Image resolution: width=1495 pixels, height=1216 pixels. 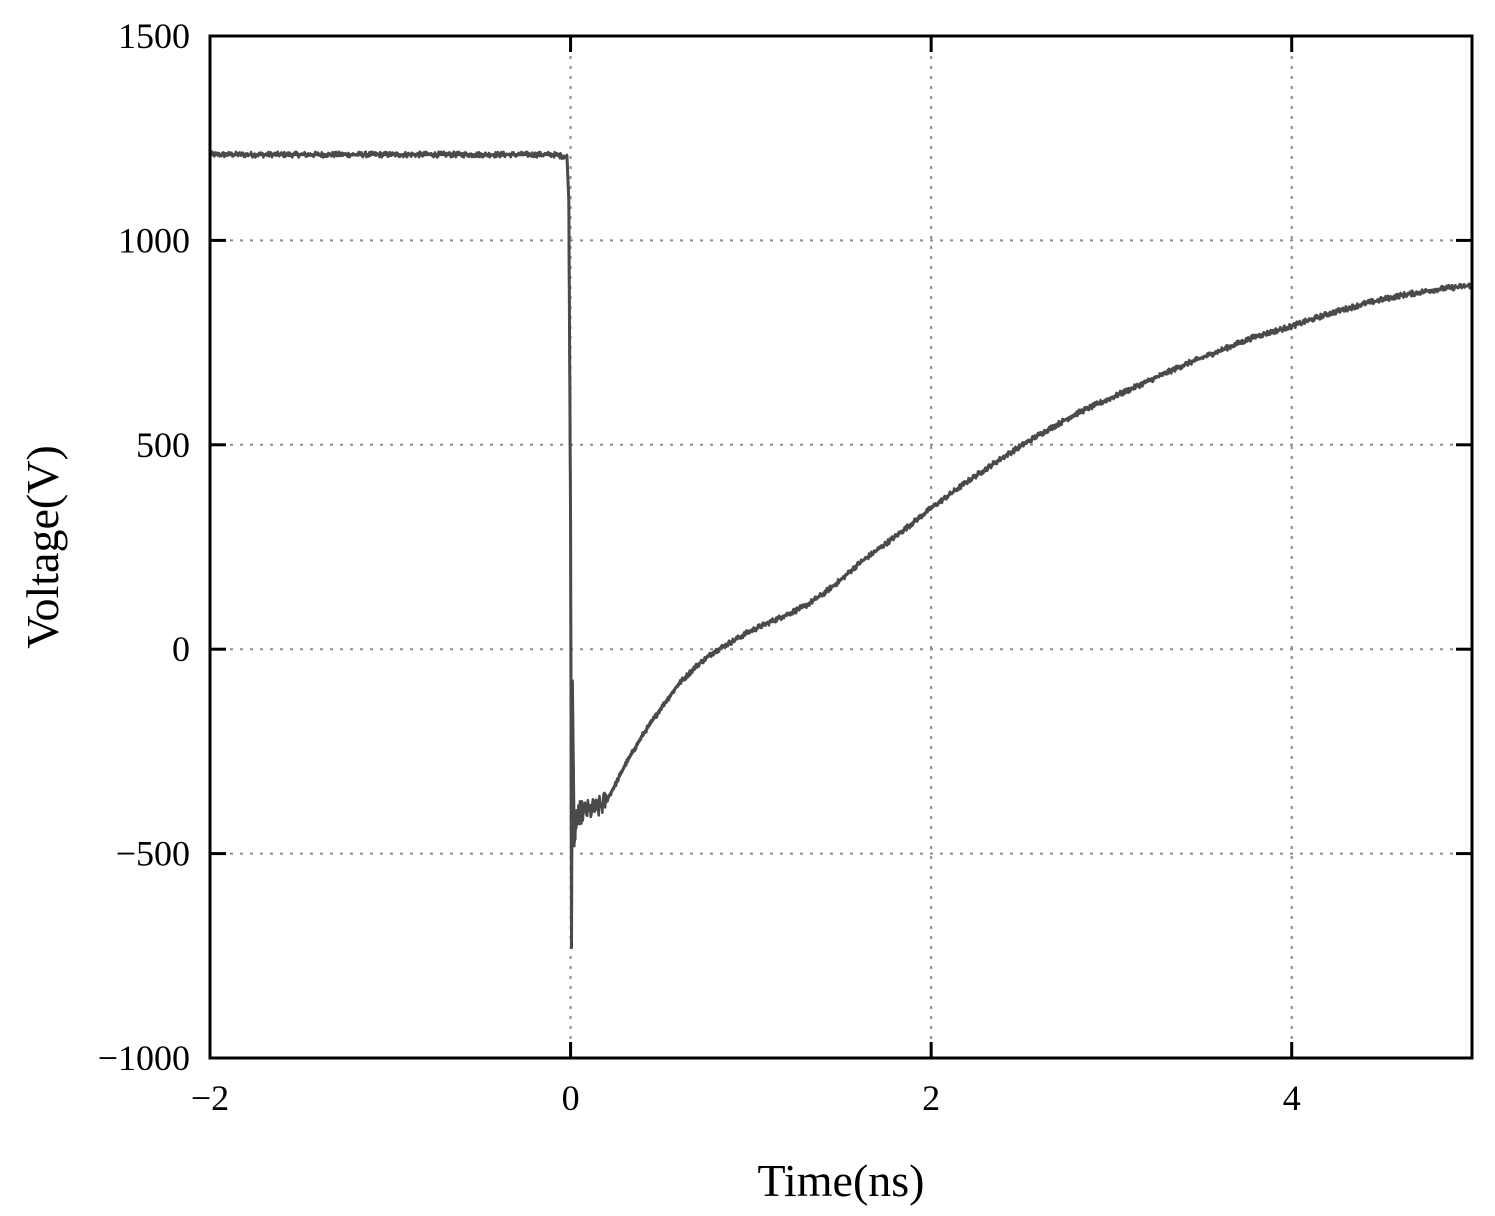 I want to click on y-axis-title: Voltage(V), so click(x=42, y=547).